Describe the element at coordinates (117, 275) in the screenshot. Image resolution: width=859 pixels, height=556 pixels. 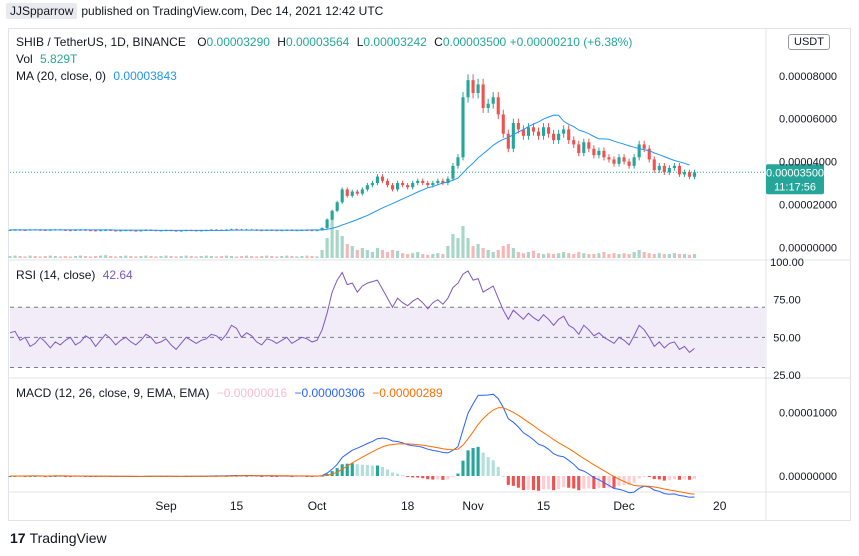
I see `rsi-value: 42.64` at that location.